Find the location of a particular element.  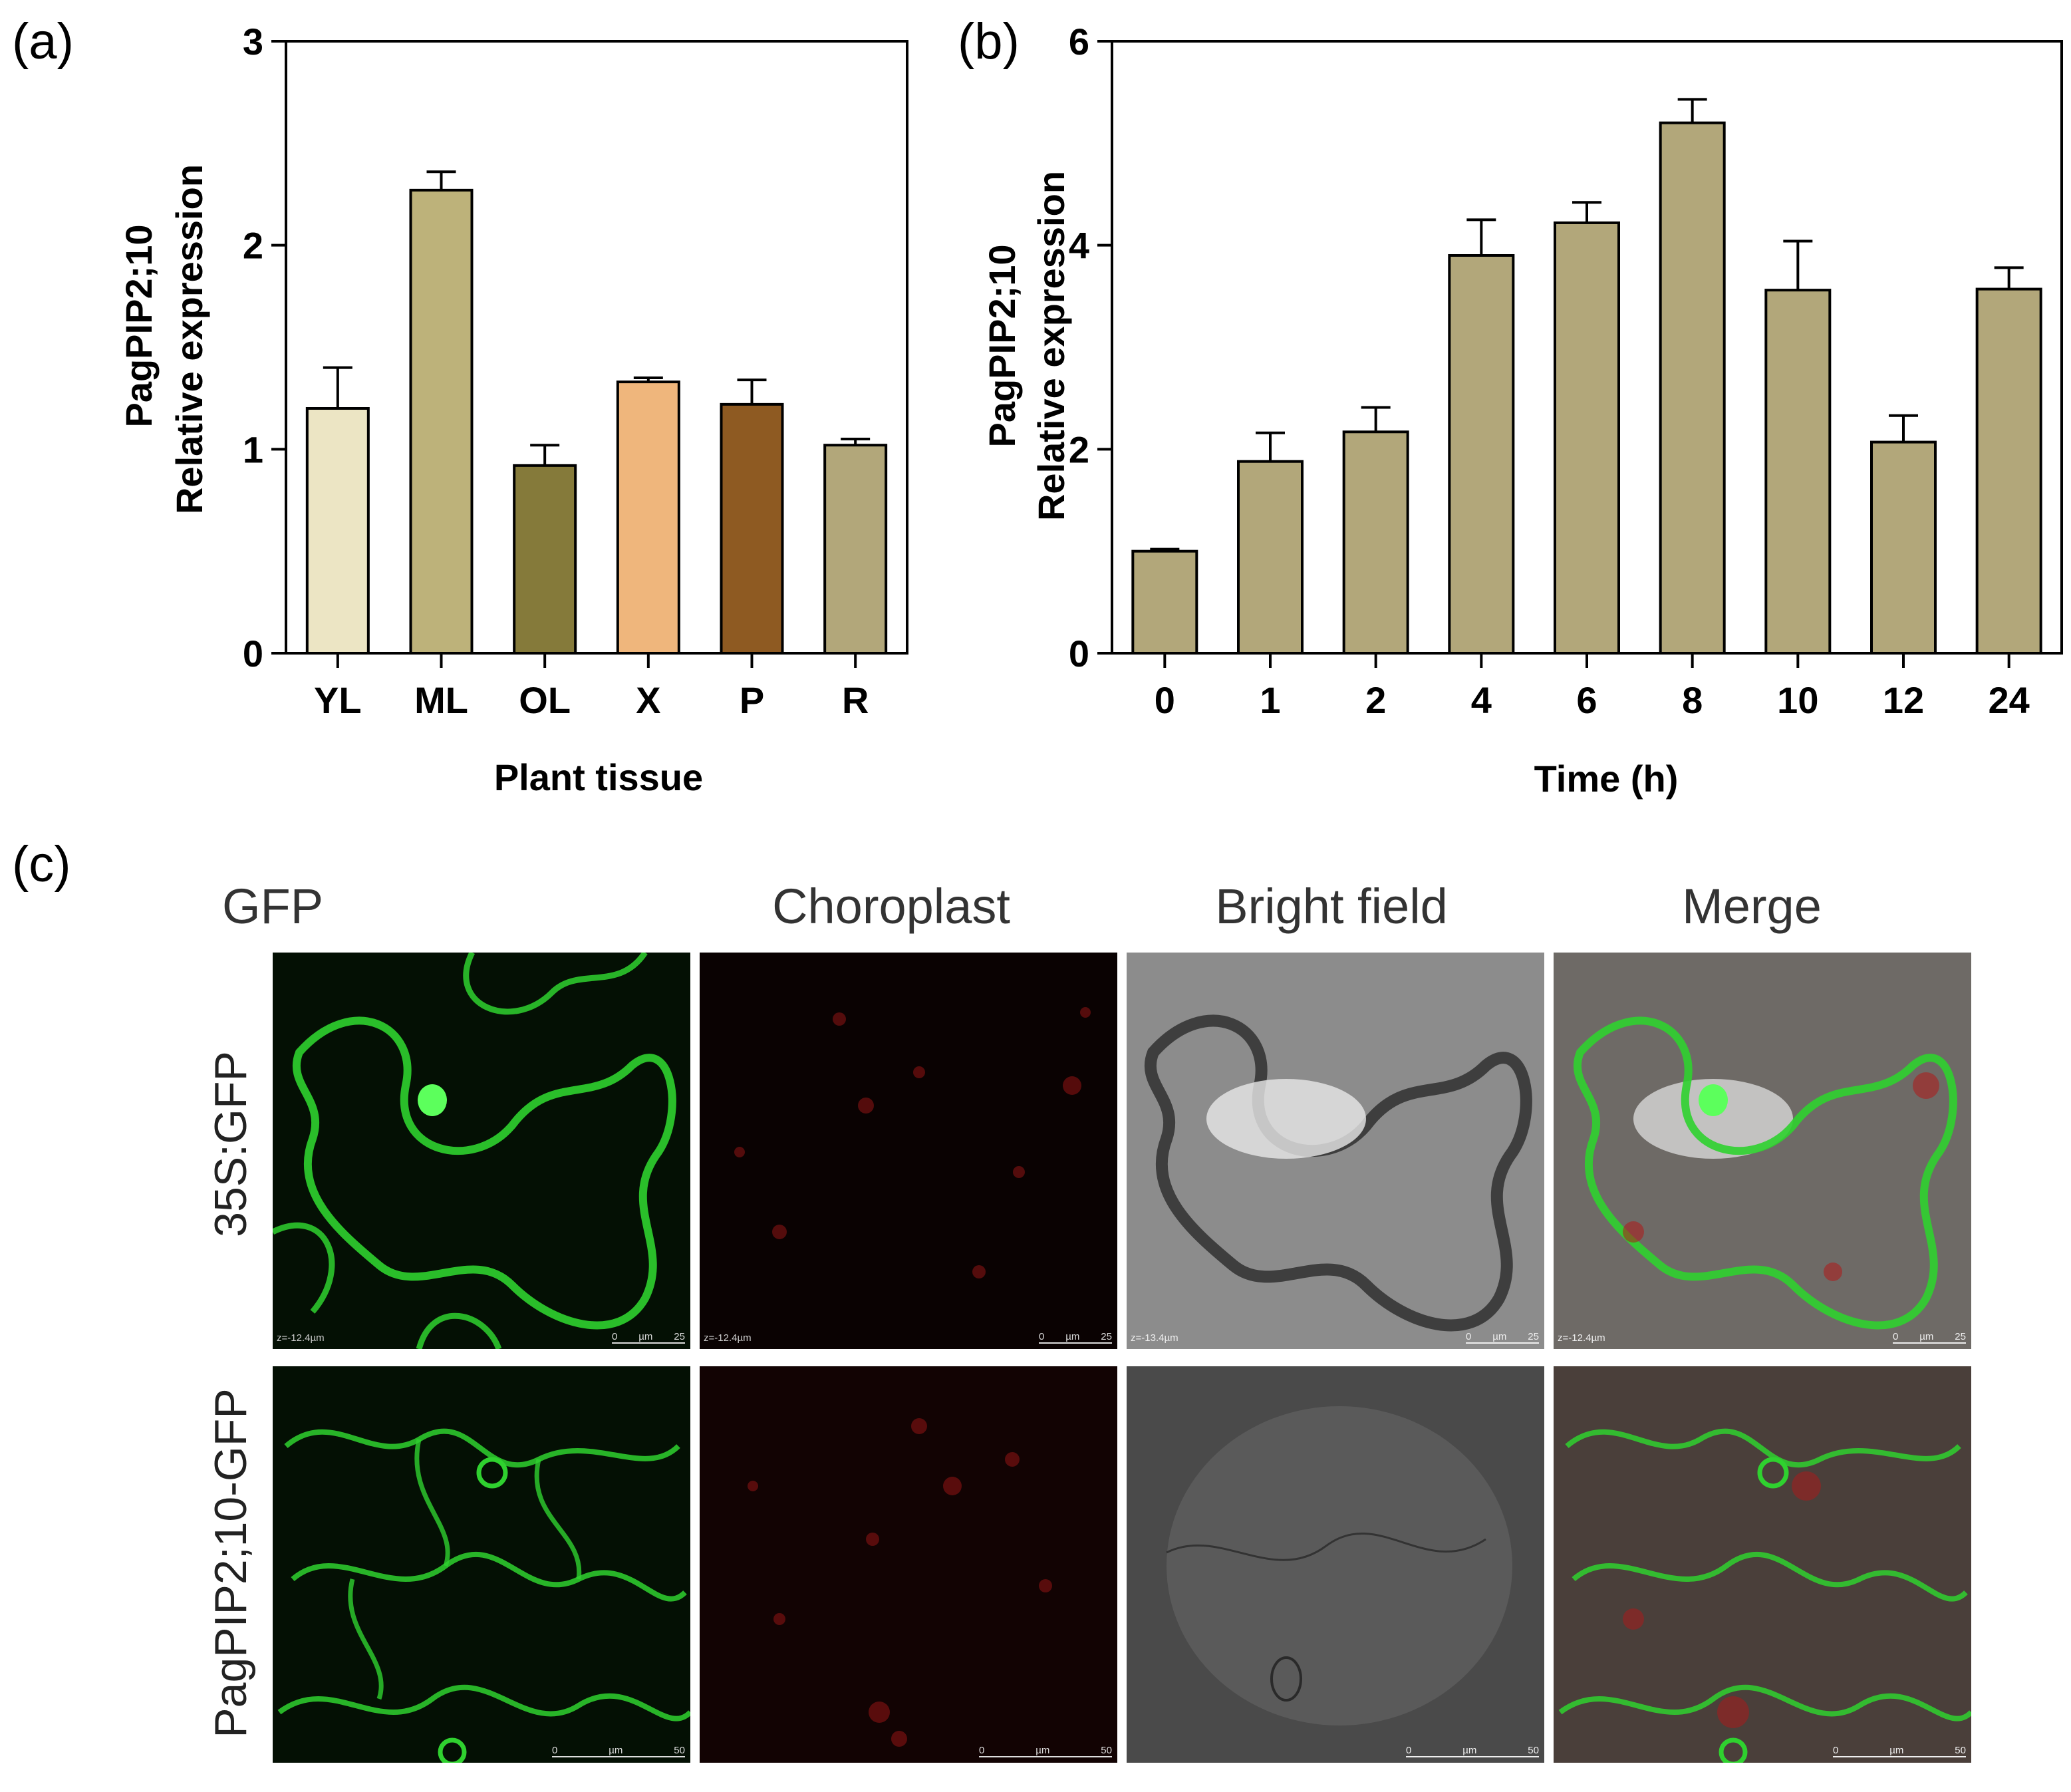

x-tick-label: 4 is located at coordinates (1481, 700).